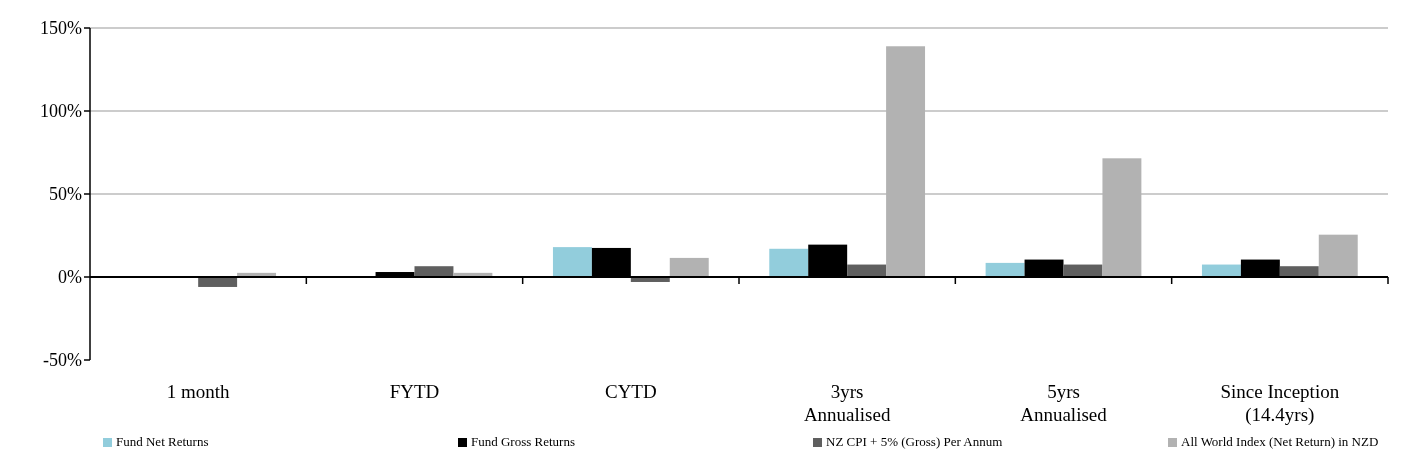 The height and width of the screenshot is (472, 1408). Describe the element at coordinates (914, 441) in the screenshot. I see `legend-label: NZ CPI + 5% (Gross) Per Annum` at that location.